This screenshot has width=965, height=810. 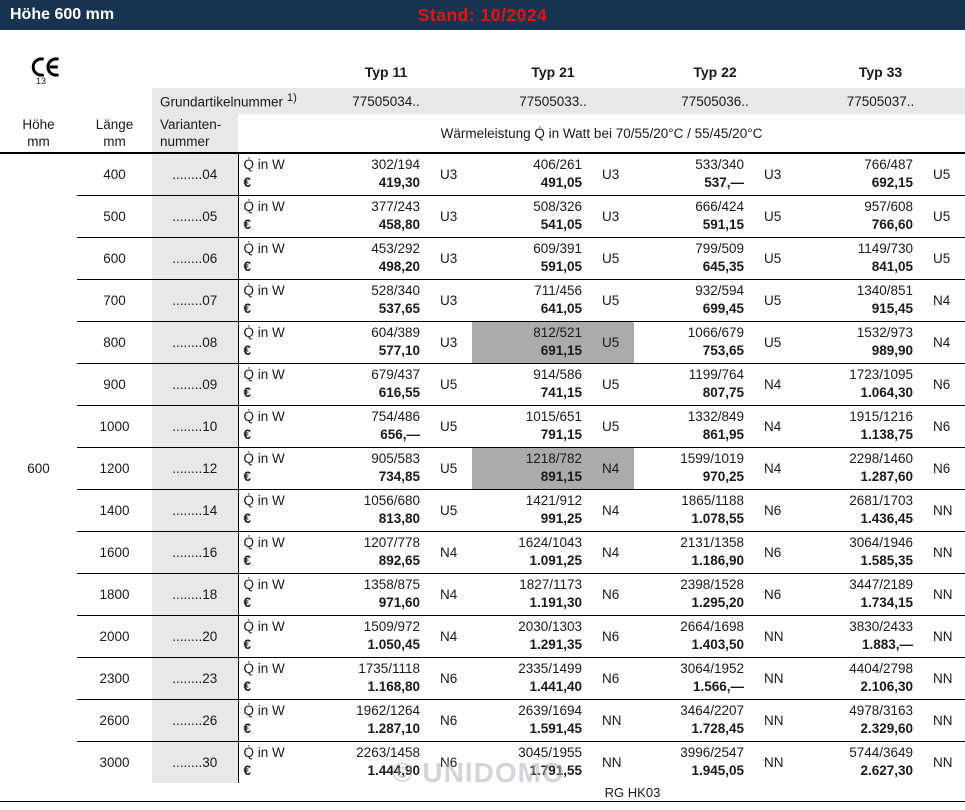 What do you see at coordinates (527, 593) in the screenshot?
I see `typ21-leistung-preis: 1827/1173 1.191,30` at bounding box center [527, 593].